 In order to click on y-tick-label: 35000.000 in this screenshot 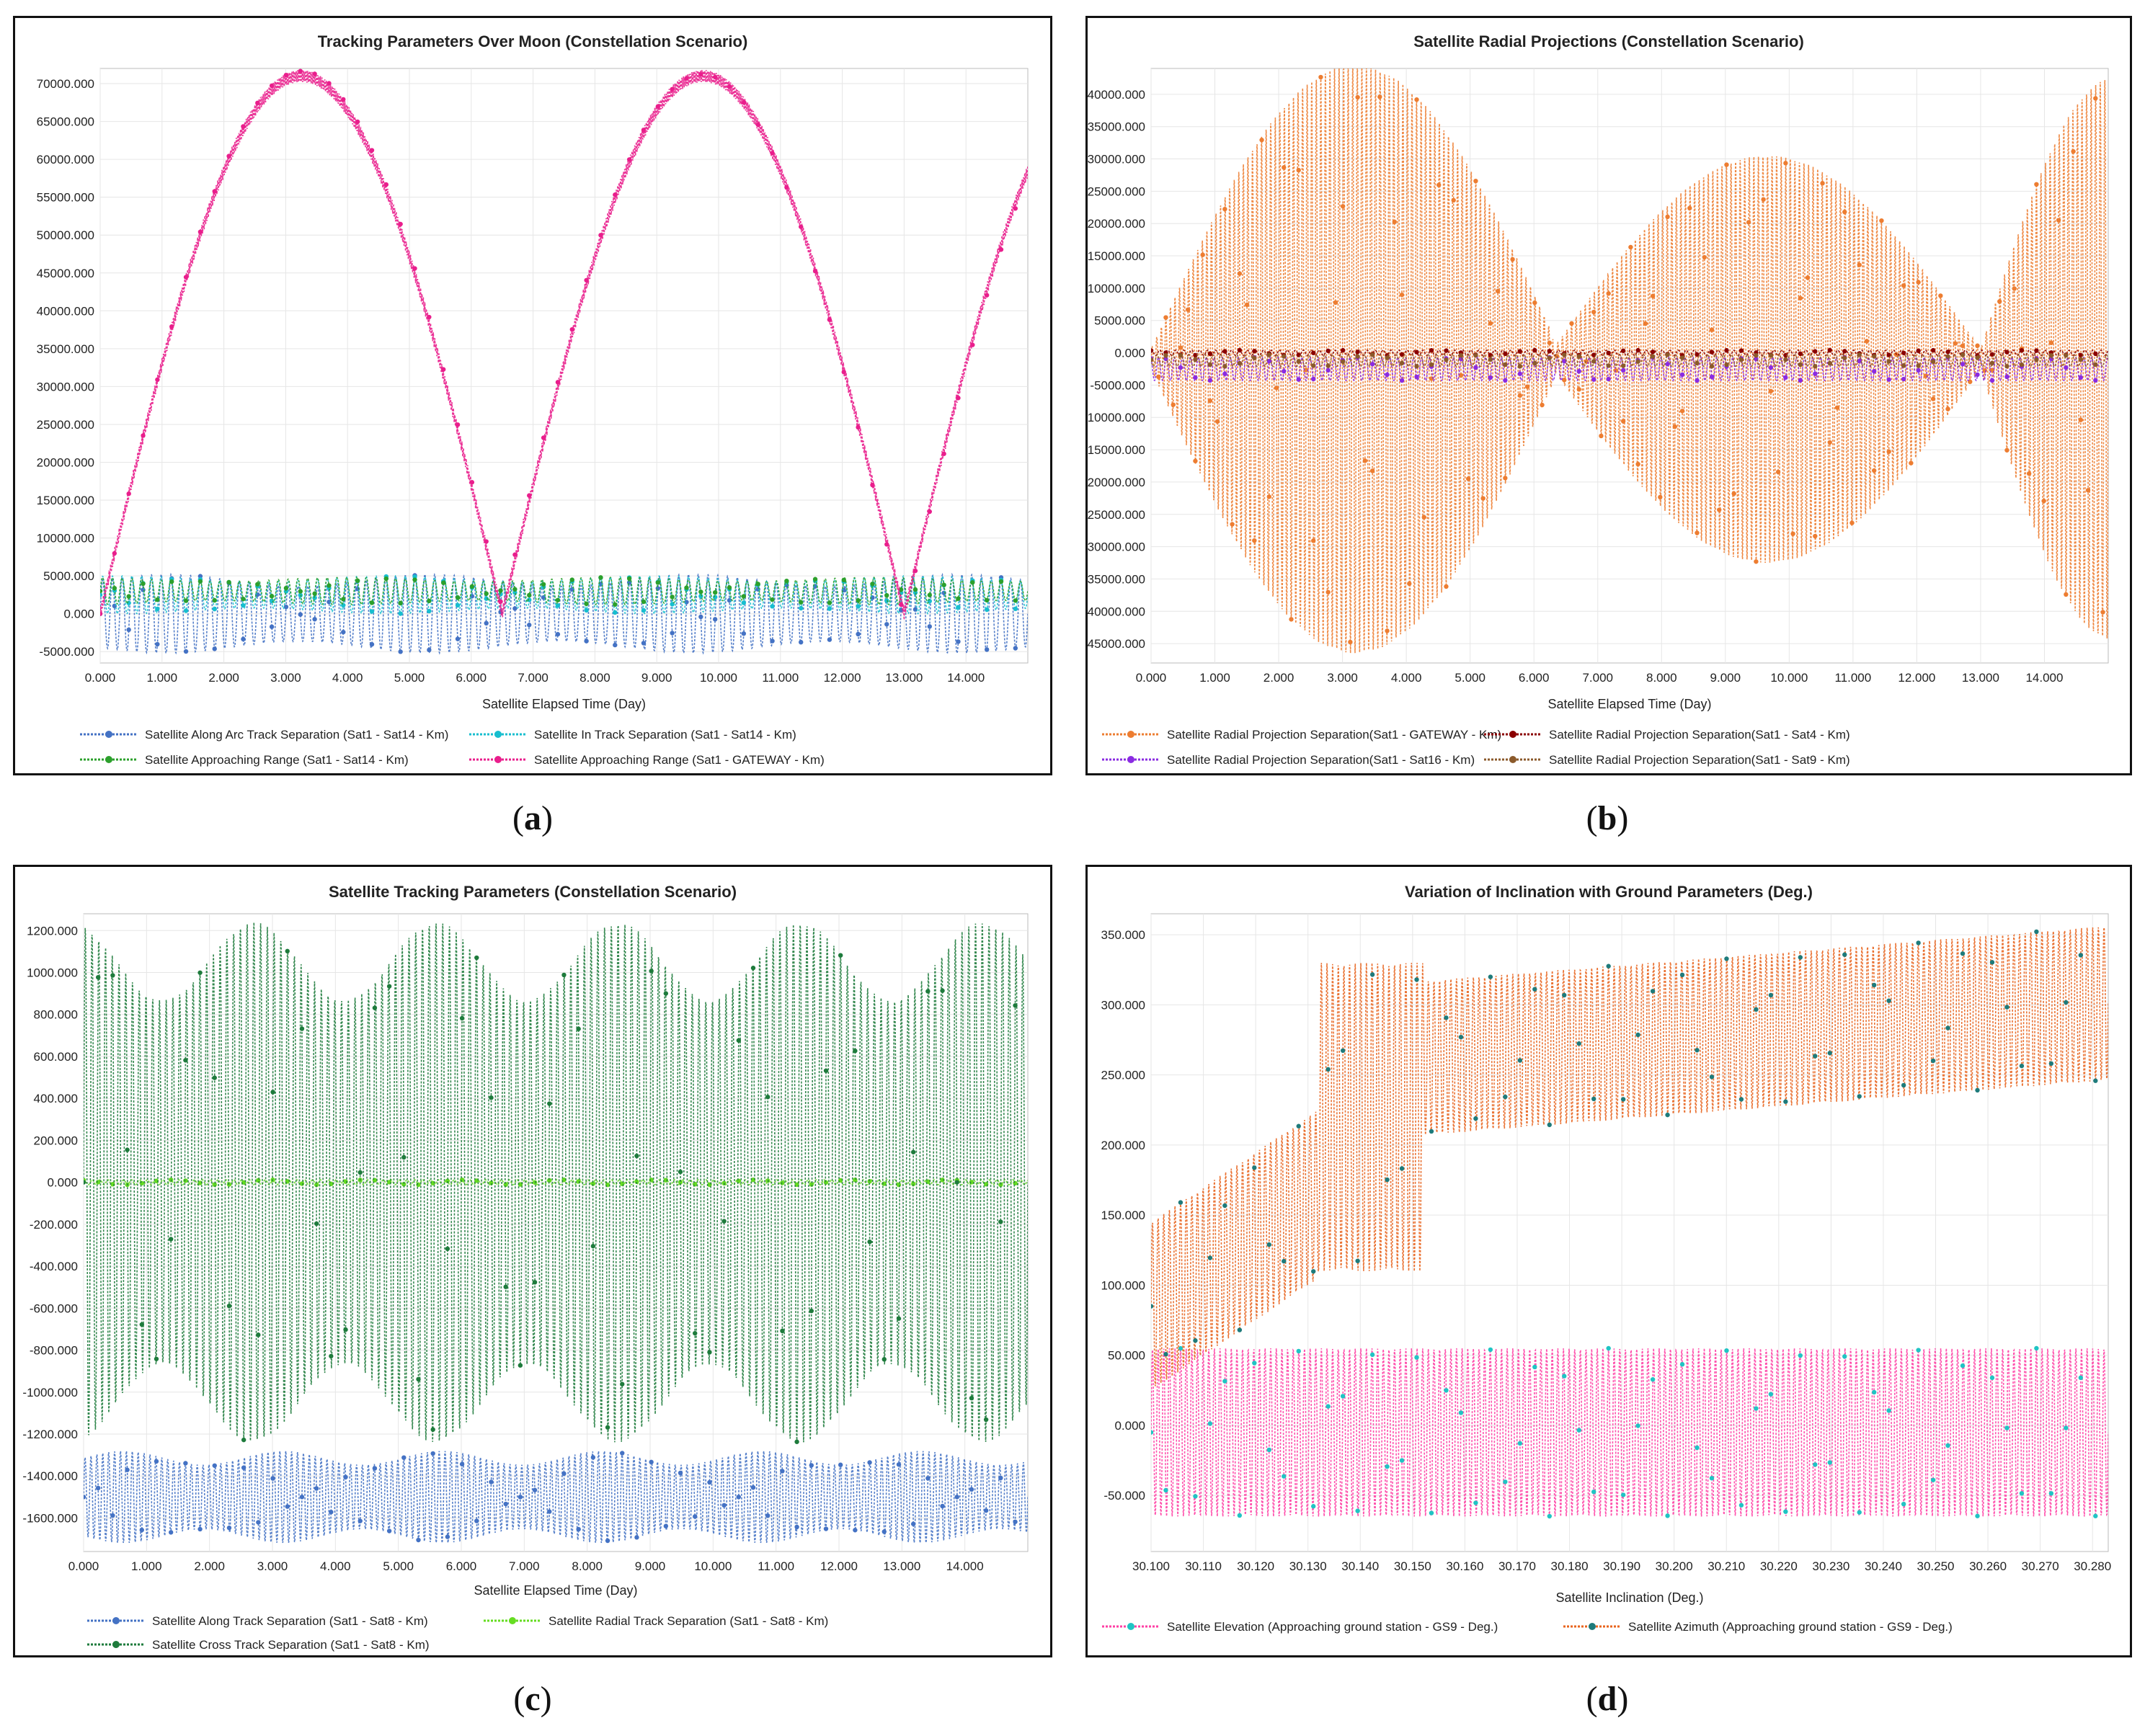, I will do `click(1116, 127)`.